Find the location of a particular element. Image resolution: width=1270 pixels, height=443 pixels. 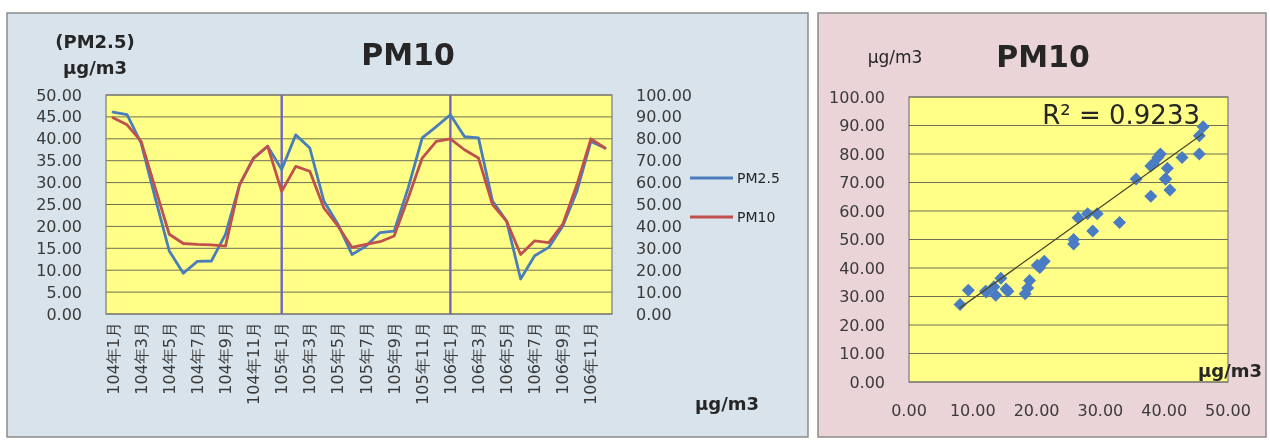

ytick: 45.00 is located at coordinates (59, 117).